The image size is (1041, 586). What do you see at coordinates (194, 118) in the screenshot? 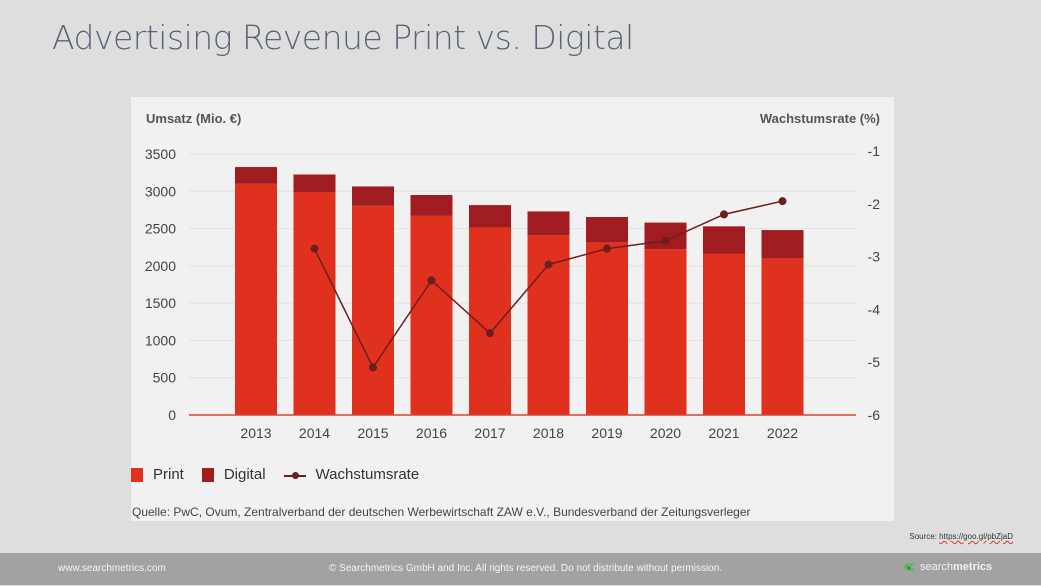
I see `left-axis-title: Umsatz (Mio. €)` at bounding box center [194, 118].